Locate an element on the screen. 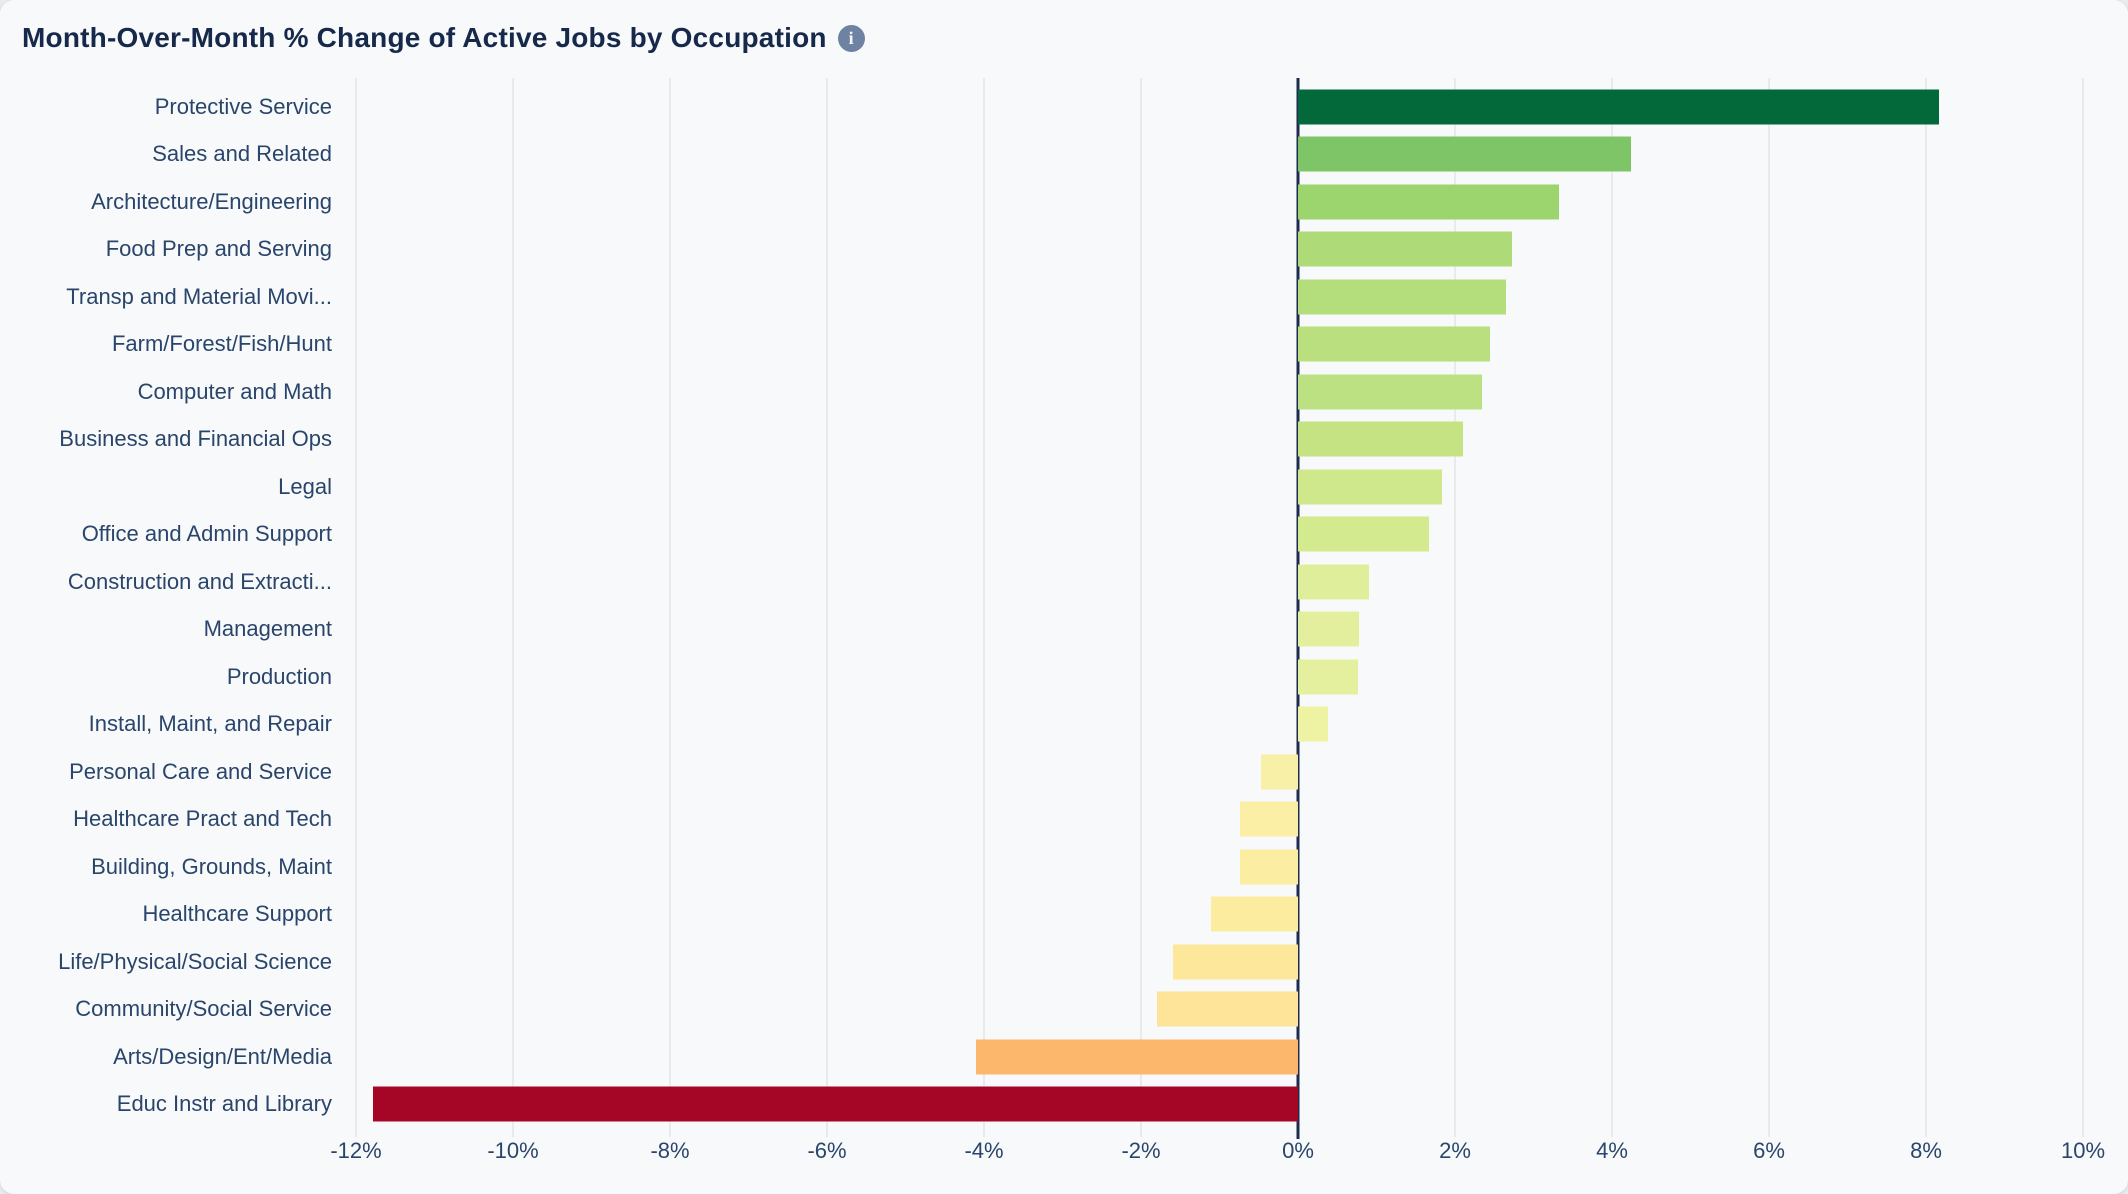 Image resolution: width=2128 pixels, height=1194 pixels. category-label: Farm/Forest/Fish/Hunt is located at coordinates (221, 344).